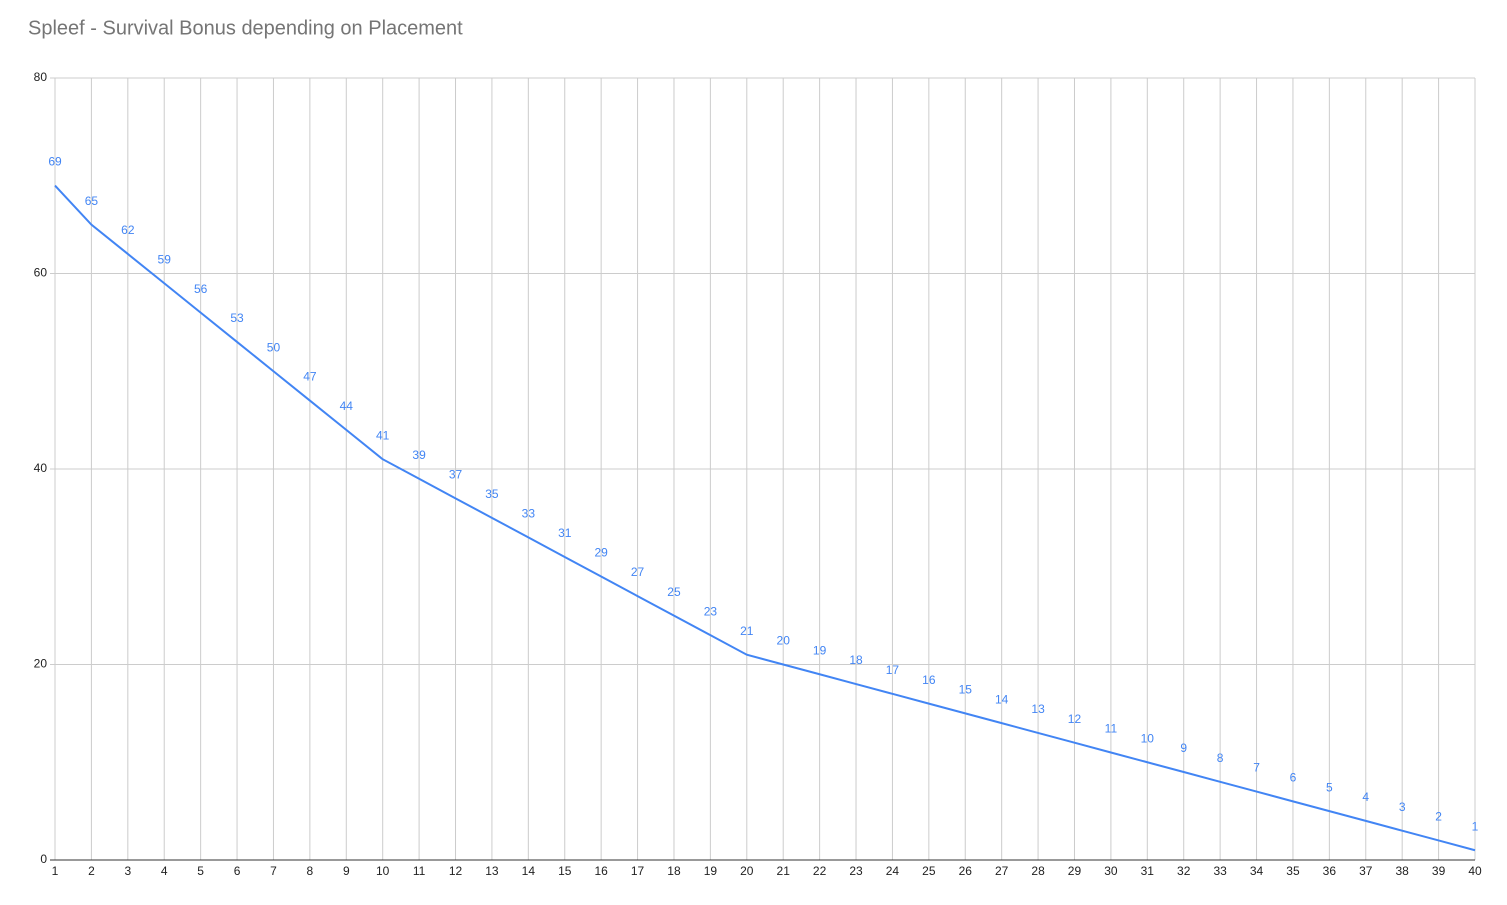  Describe the element at coordinates (41, 468) in the screenshot. I see `y-tick-label: 40` at that location.